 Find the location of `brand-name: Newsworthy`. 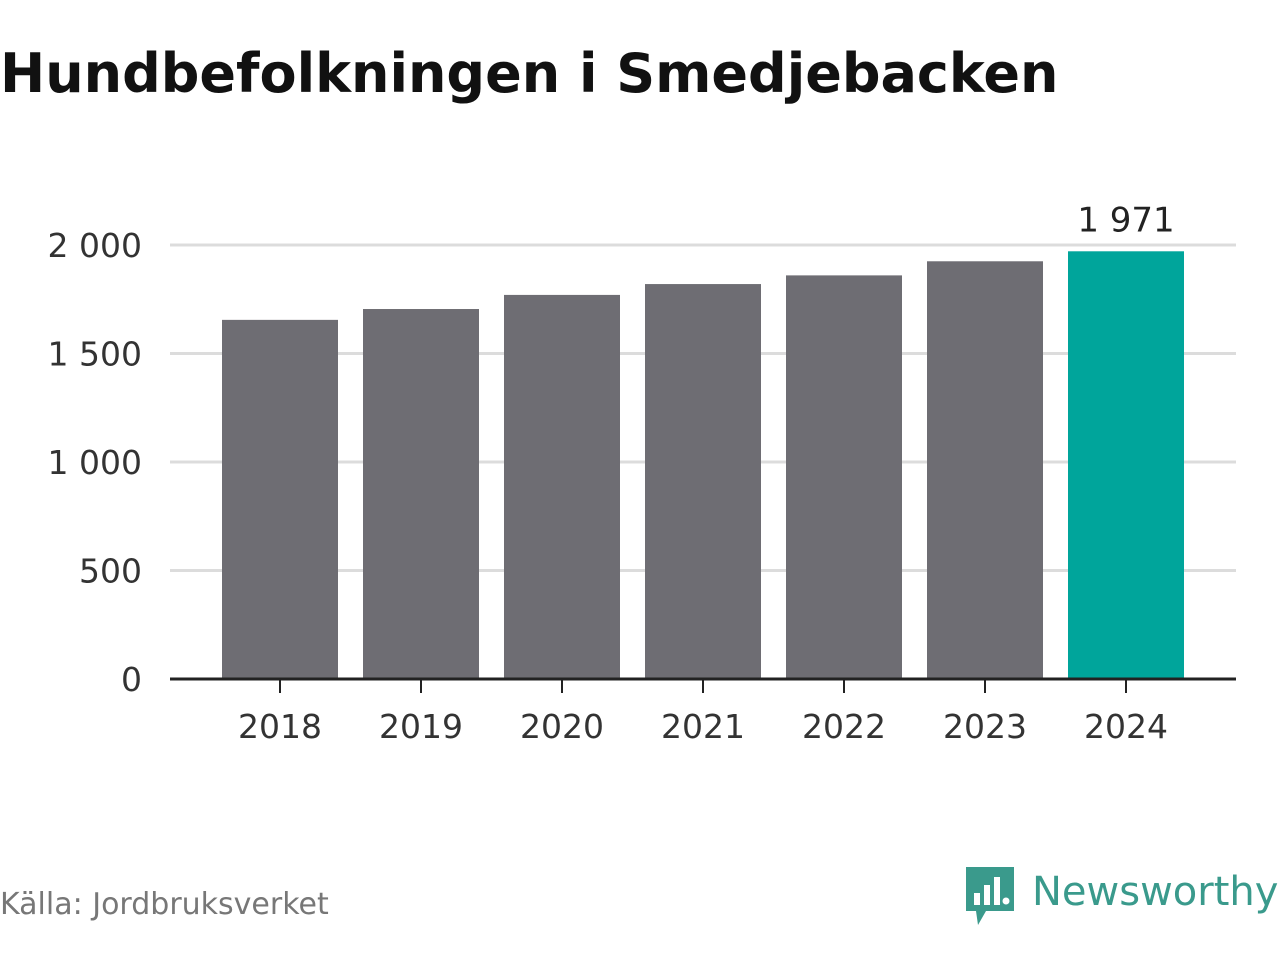

brand-name: Newsworthy is located at coordinates (1155, 892).